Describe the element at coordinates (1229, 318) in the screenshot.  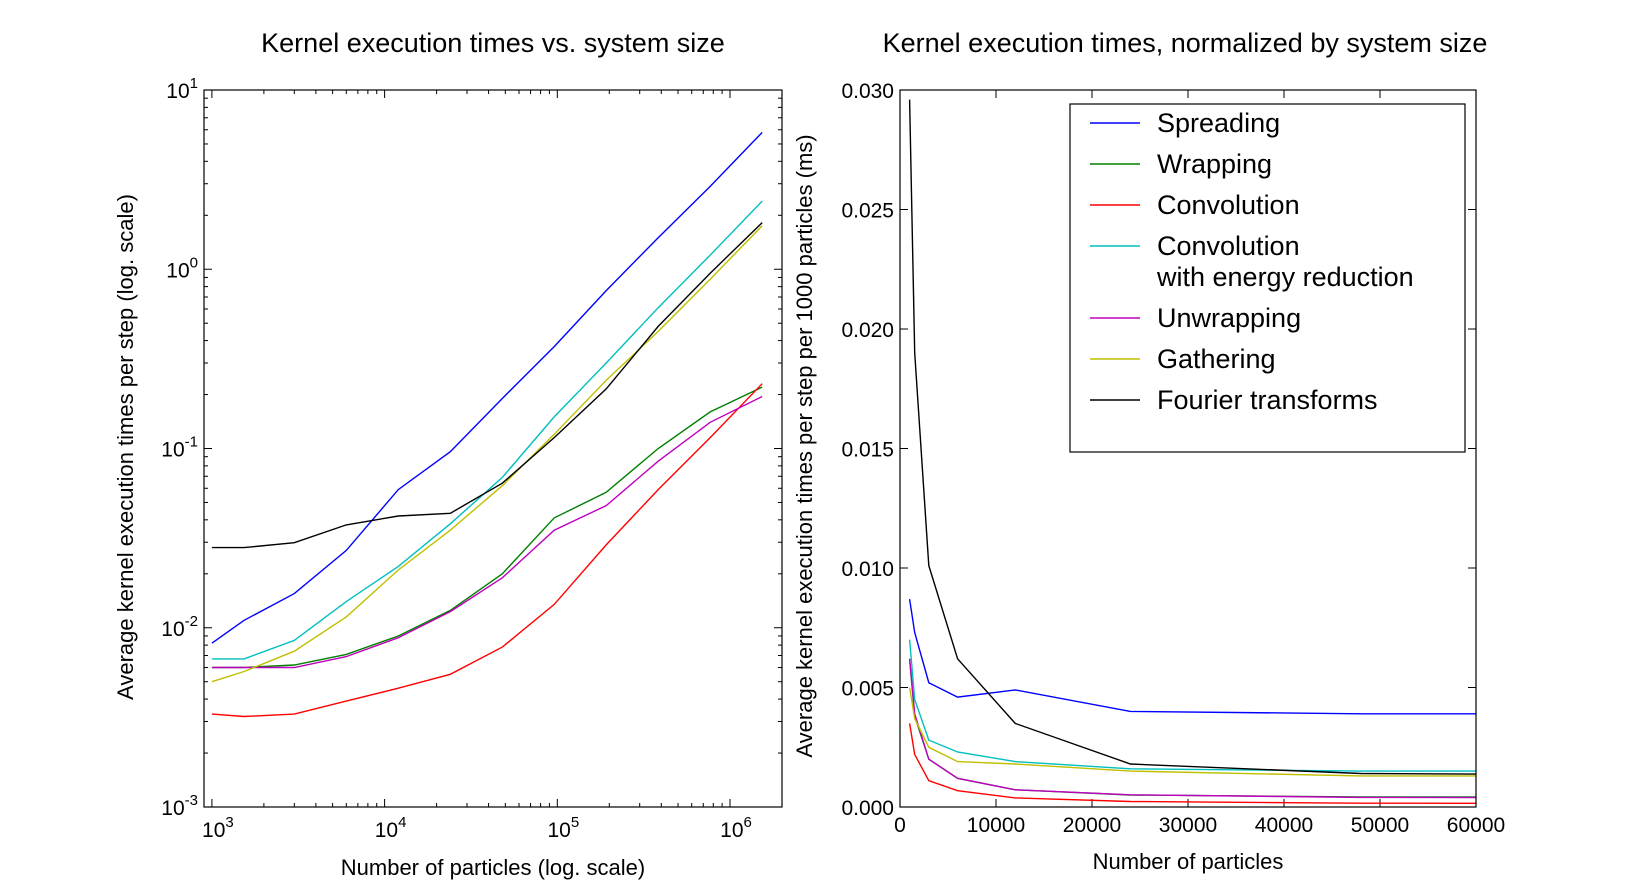
I see `legend-label: Unwrapping` at that location.